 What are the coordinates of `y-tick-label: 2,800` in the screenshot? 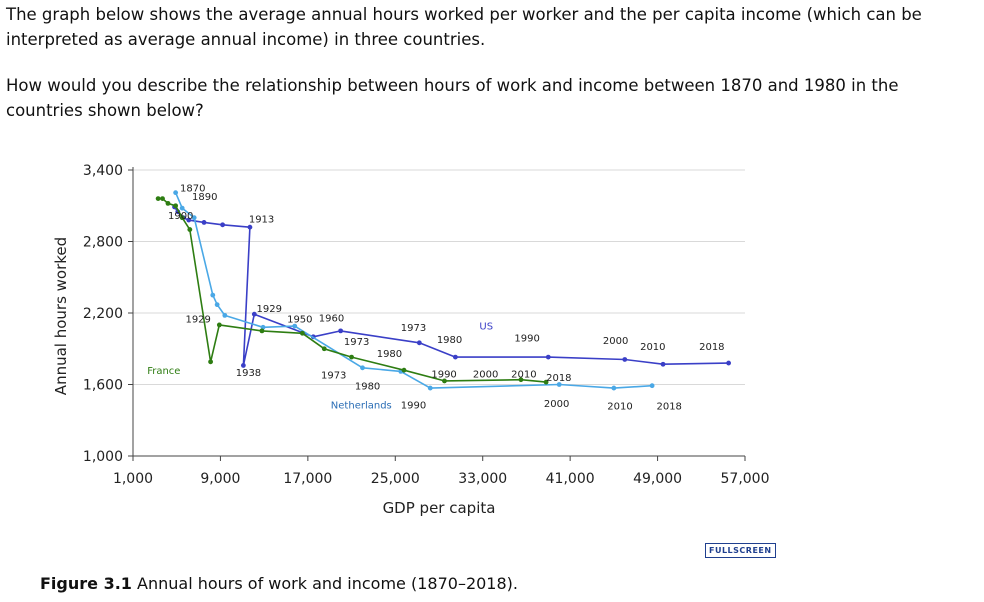 It's located at (103, 243).